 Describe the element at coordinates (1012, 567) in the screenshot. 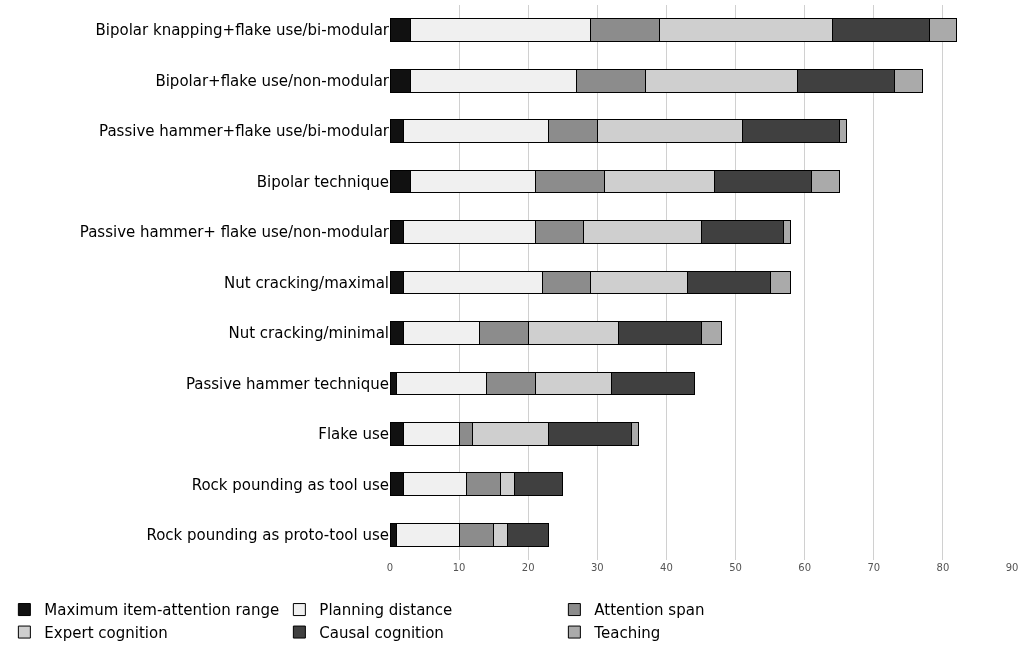

I see `x-tick-label: 90` at that location.